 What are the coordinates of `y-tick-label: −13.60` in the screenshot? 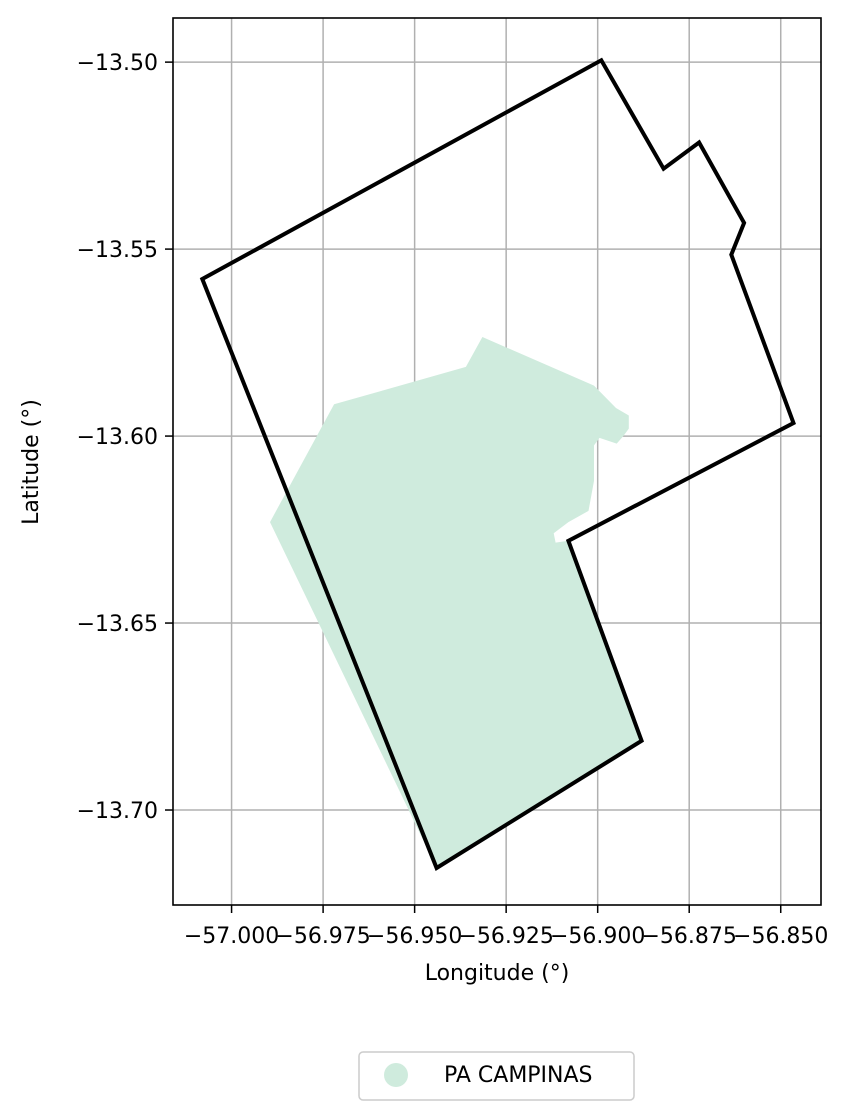 It's located at (117, 437).